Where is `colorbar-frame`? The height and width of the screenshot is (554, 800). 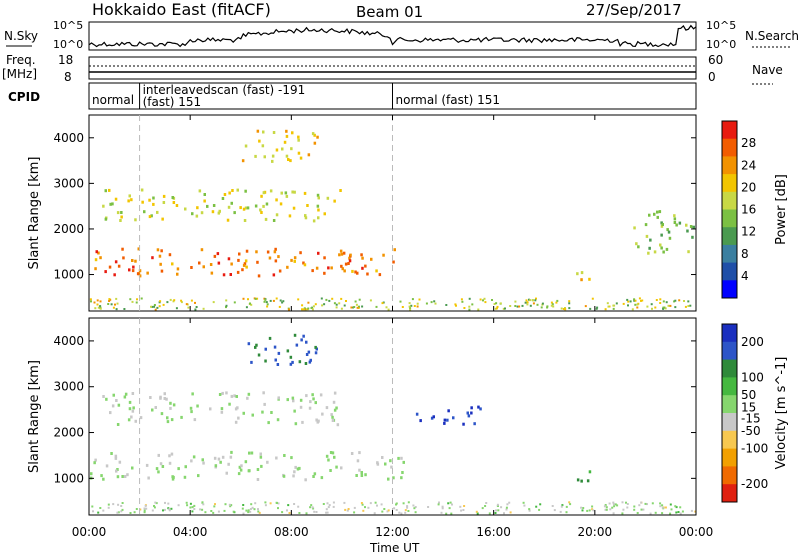
colorbar-frame is located at coordinates (729, 413).